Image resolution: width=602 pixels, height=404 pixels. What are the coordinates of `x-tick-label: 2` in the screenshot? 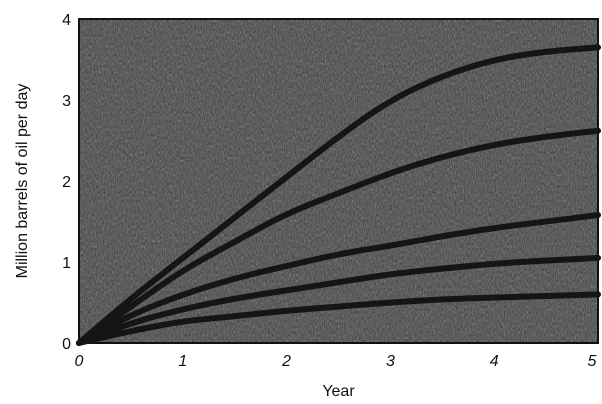 It's located at (286, 361).